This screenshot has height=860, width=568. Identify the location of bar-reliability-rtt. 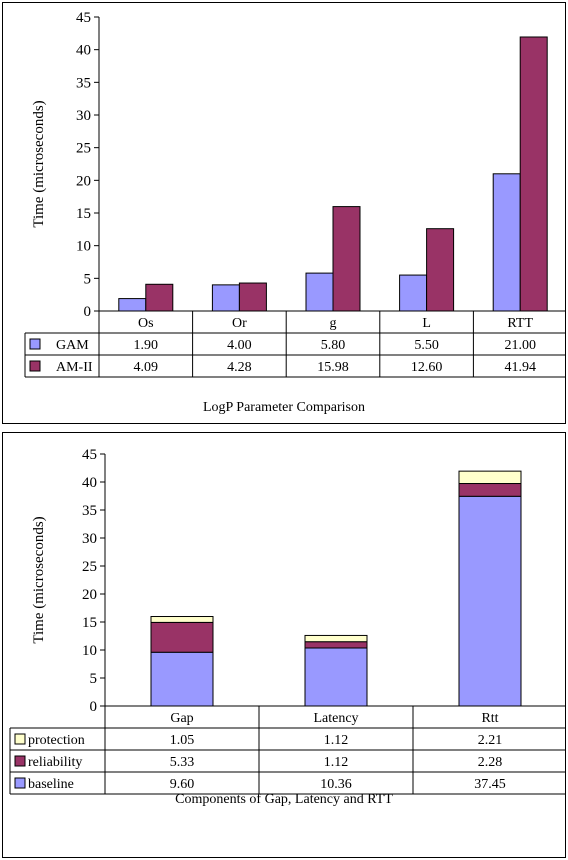
(490, 490).